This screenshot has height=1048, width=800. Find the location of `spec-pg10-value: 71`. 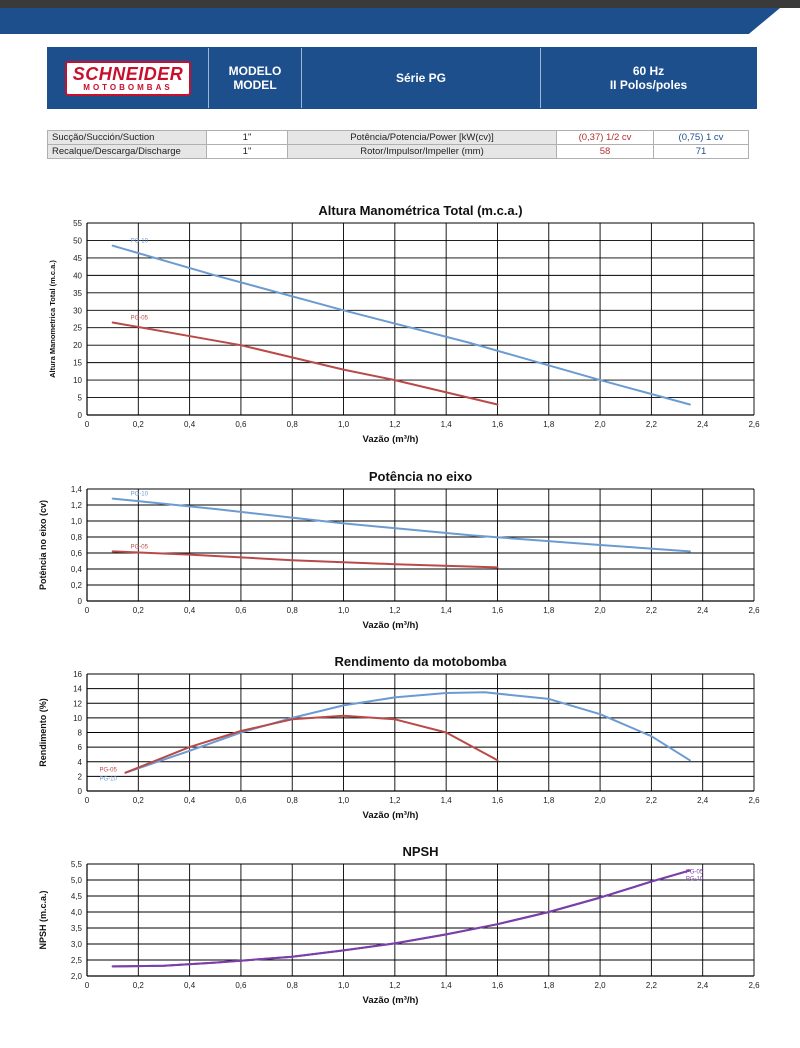

spec-pg10-value: 71 is located at coordinates (701, 151).